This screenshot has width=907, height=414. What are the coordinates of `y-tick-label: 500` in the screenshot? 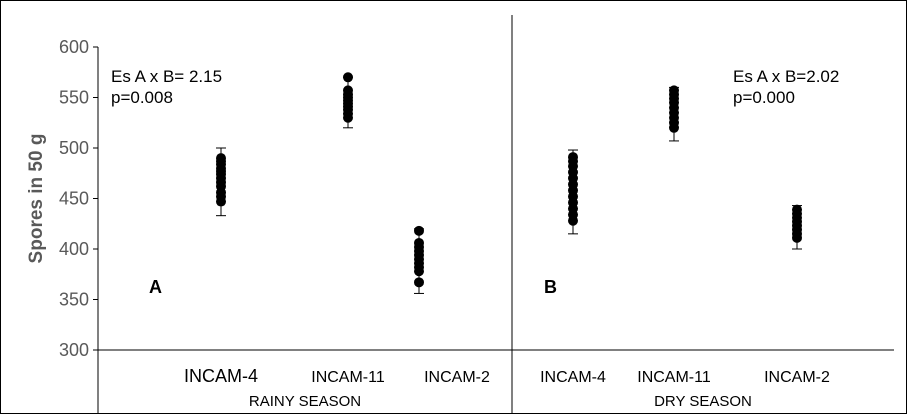 It's located at (74, 148).